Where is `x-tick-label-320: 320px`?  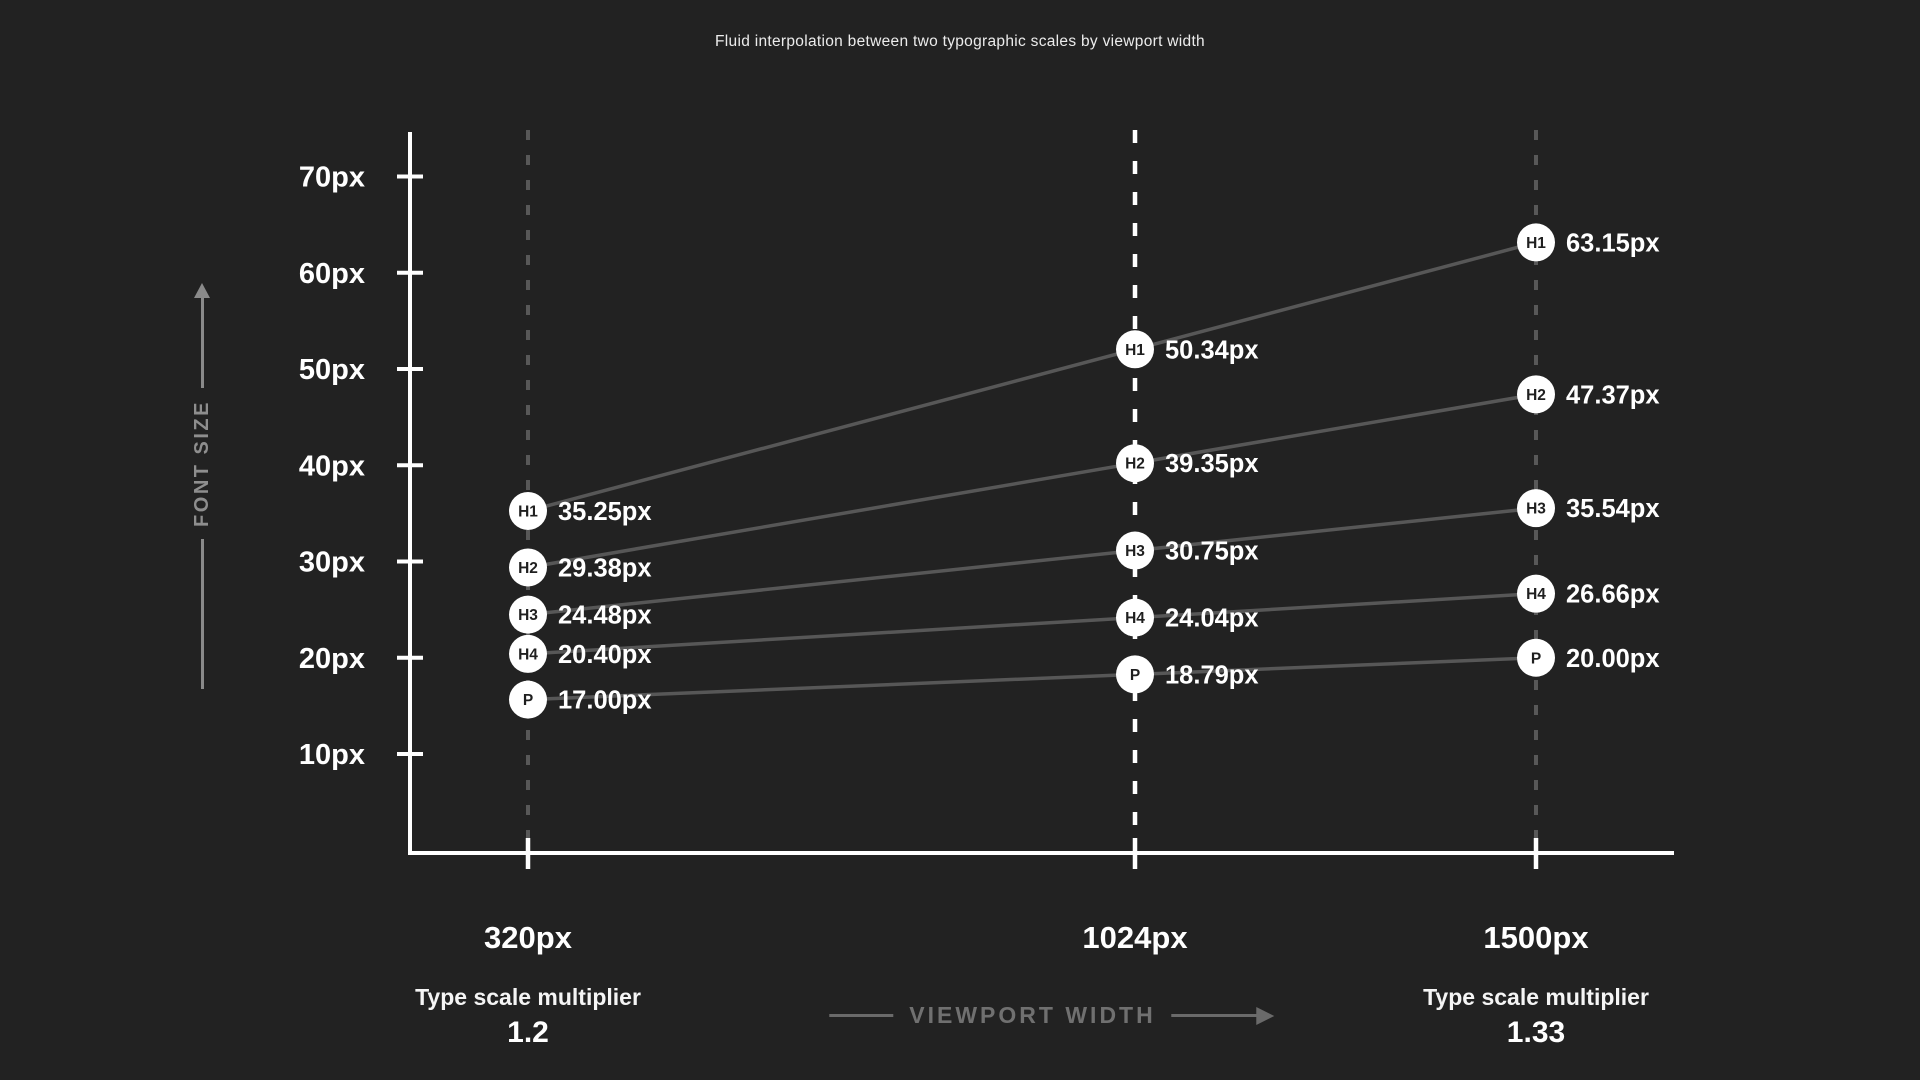
x-tick-label-320: 320px is located at coordinates (528, 937).